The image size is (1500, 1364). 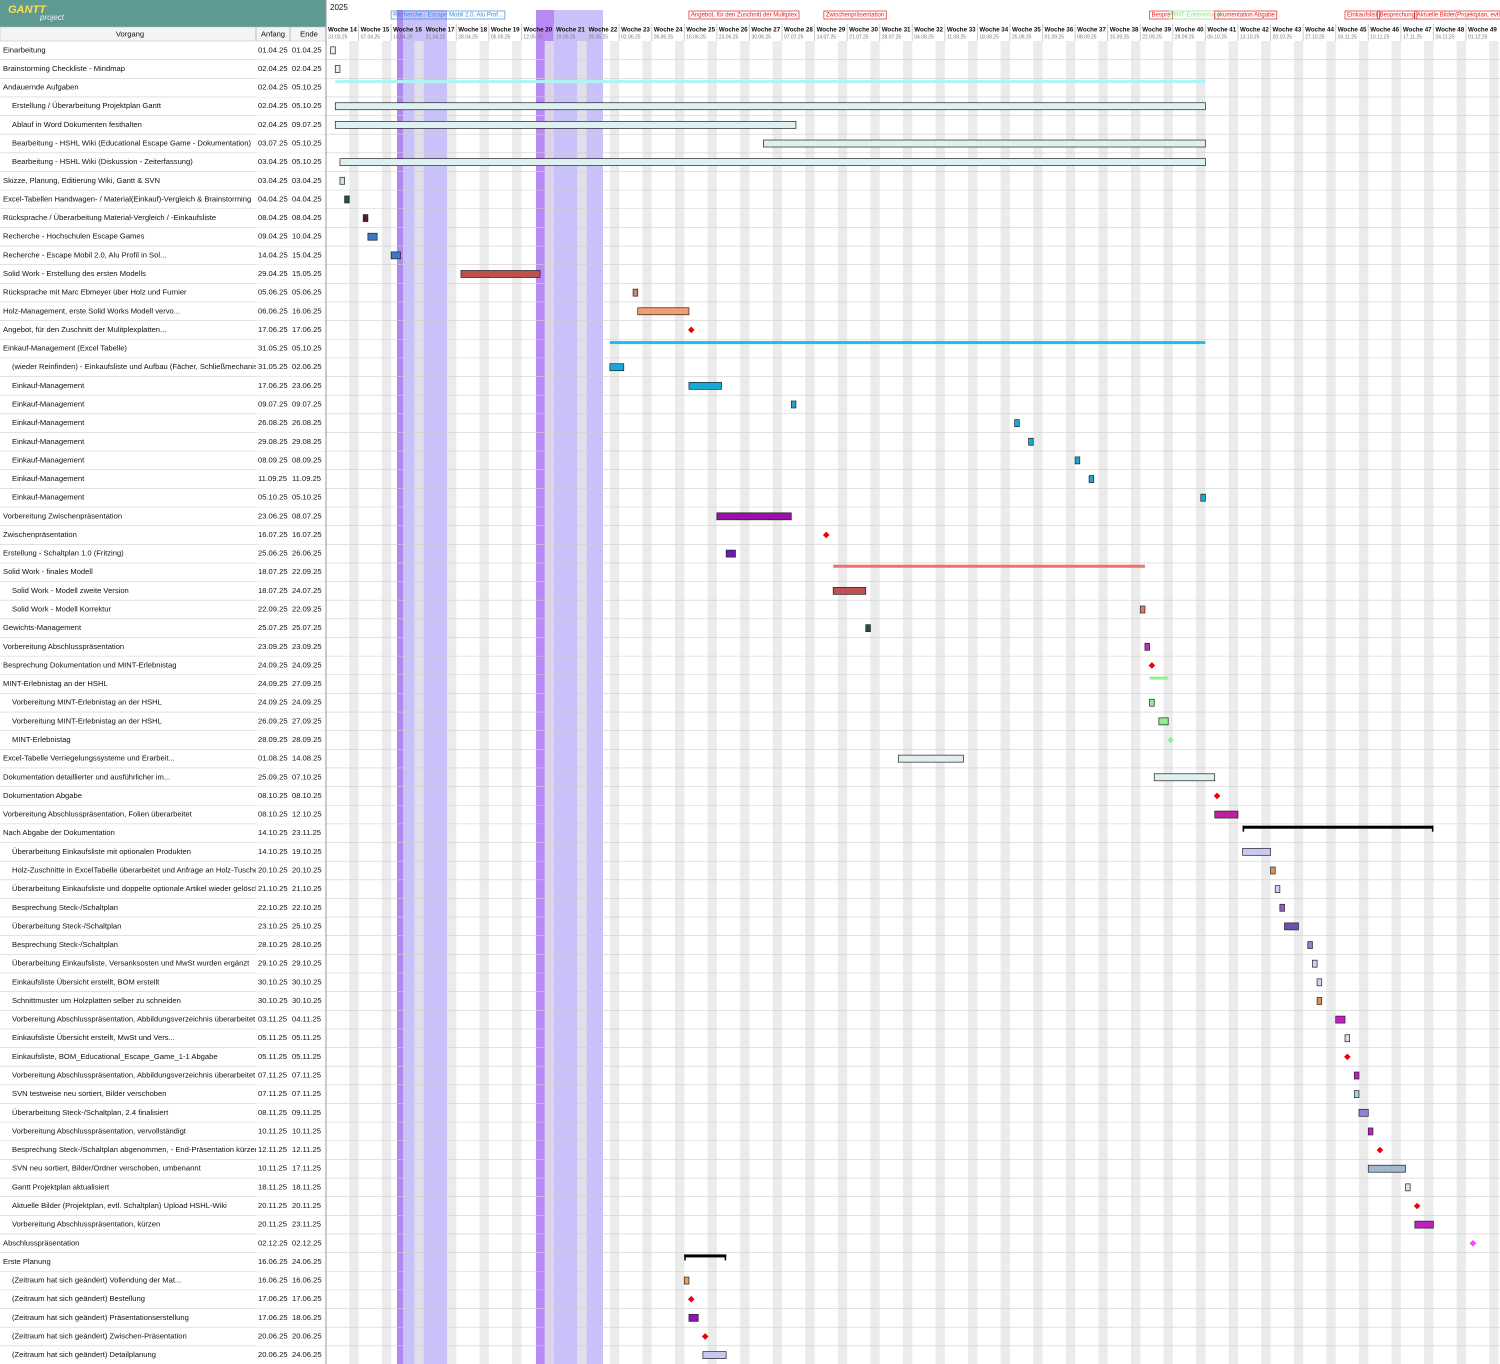 What do you see at coordinates (273, 198) in the screenshot?
I see `task-start: 04.04.25` at bounding box center [273, 198].